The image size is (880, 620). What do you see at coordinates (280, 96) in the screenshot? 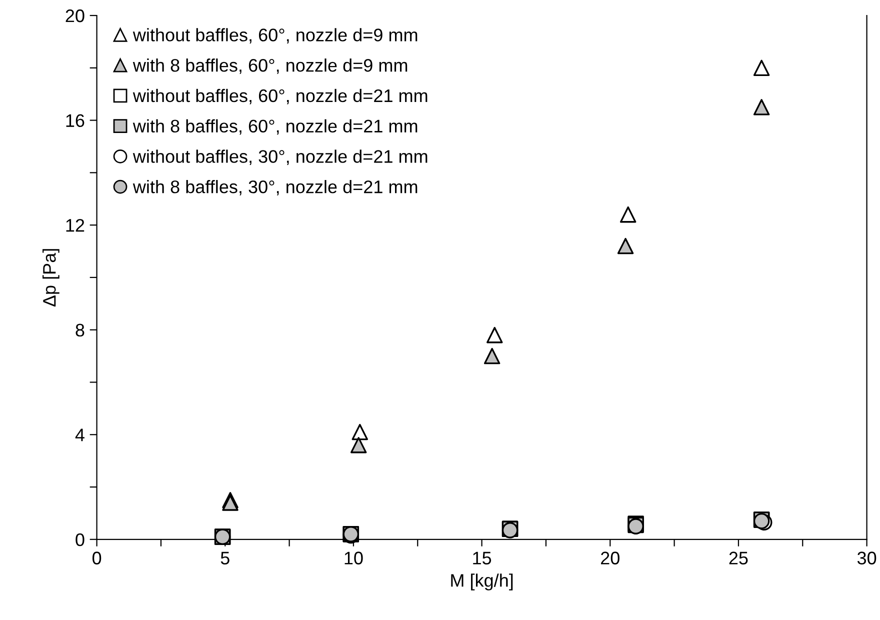
I see `legend-label: without baffles, 60°, nozzle d=21 mm` at bounding box center [280, 96].